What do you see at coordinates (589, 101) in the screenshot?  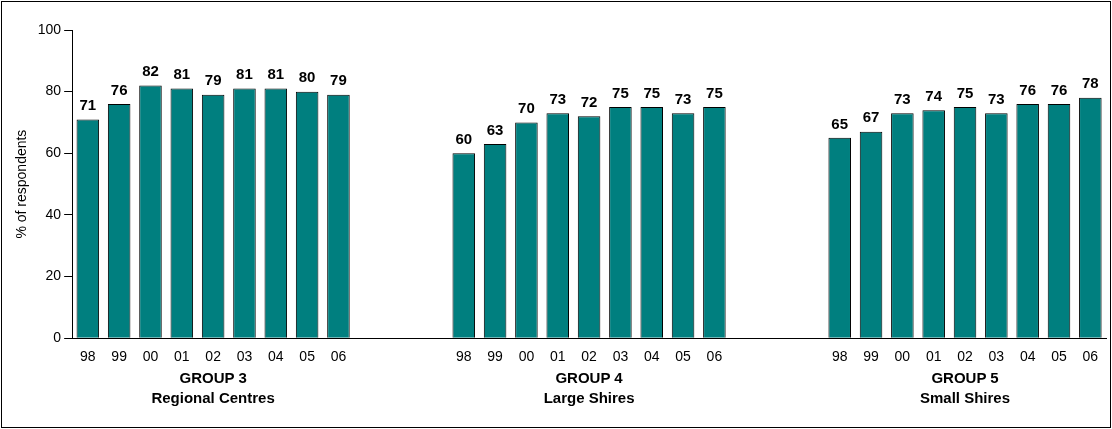 I see `data-label: 72` at bounding box center [589, 101].